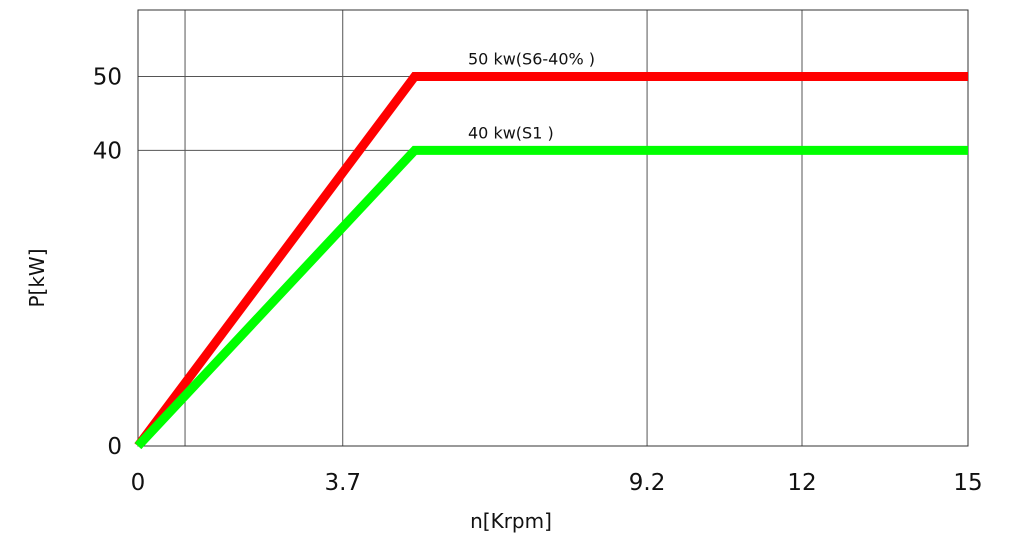 The width and height of the screenshot is (1009, 540). Describe the element at coordinates (138, 483) in the screenshot. I see `x-tick-label: 0` at that location.